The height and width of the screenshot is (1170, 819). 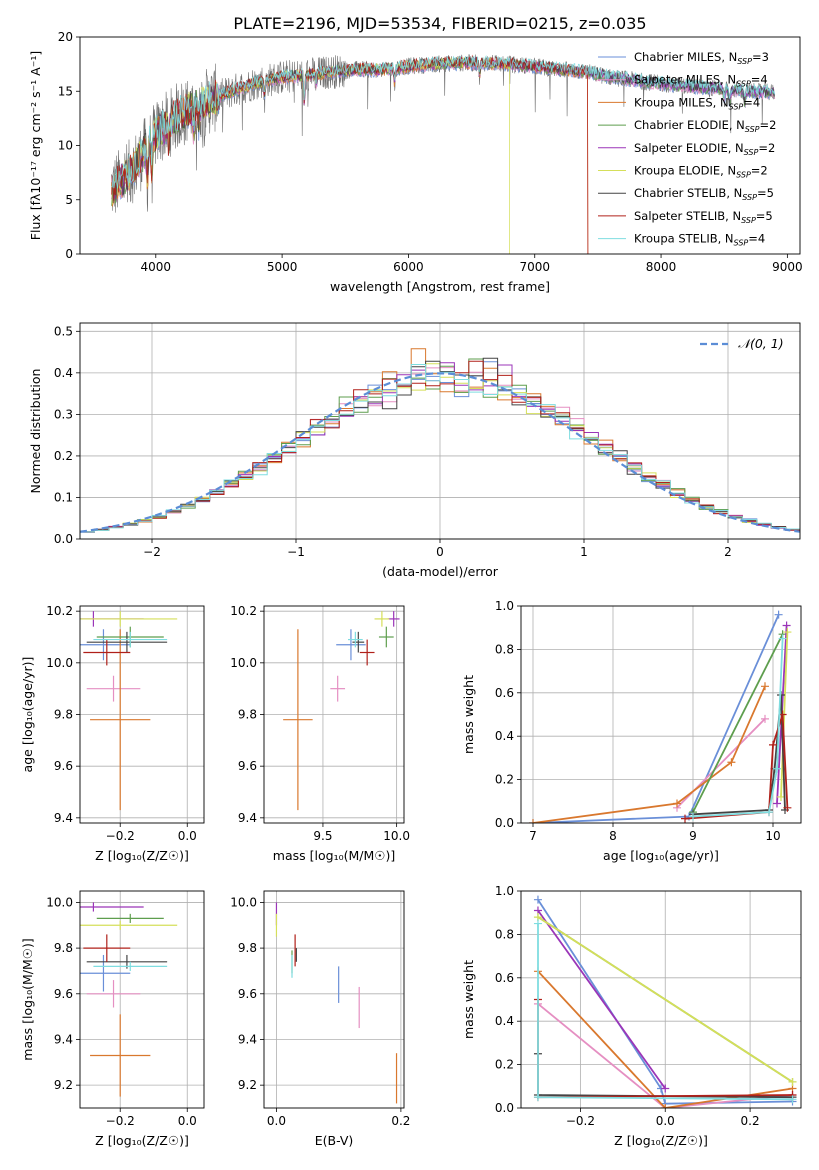 I want to click on legend-label: Kroupa STELIB, NSSP=4, so click(x=699, y=240).